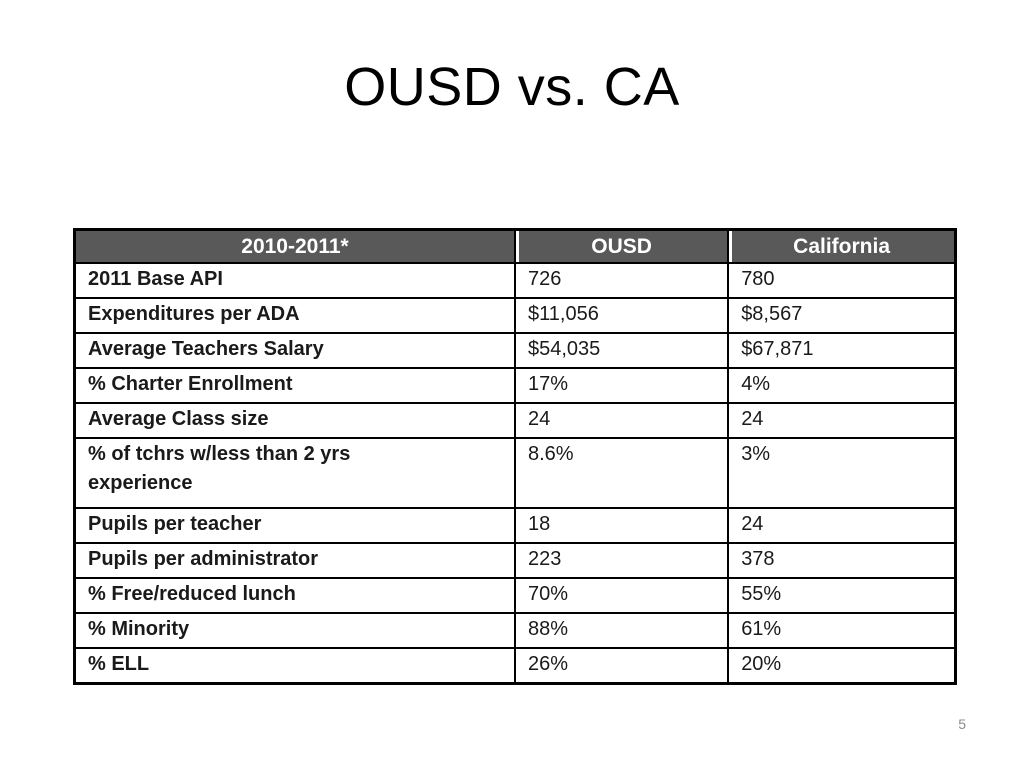 Image resolution: width=1024 pixels, height=768 pixels. I want to click on ousd-value: 26%, so click(621, 666).